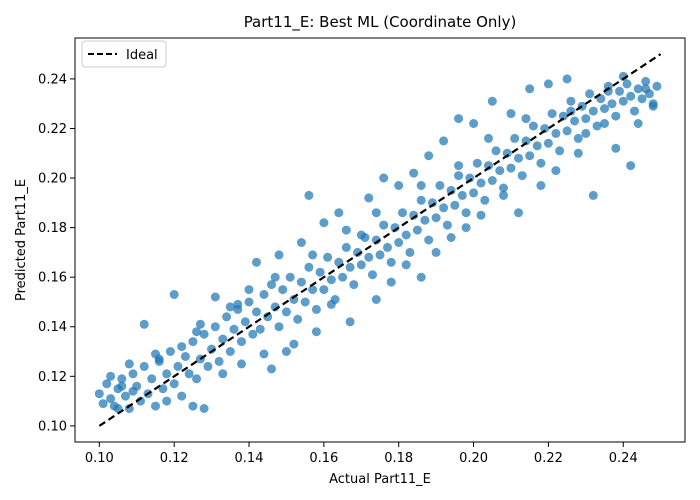 This screenshot has height=500, width=700. What do you see at coordinates (21, 240) in the screenshot?
I see `y-axis-label: Predicted Part11_E` at bounding box center [21, 240].